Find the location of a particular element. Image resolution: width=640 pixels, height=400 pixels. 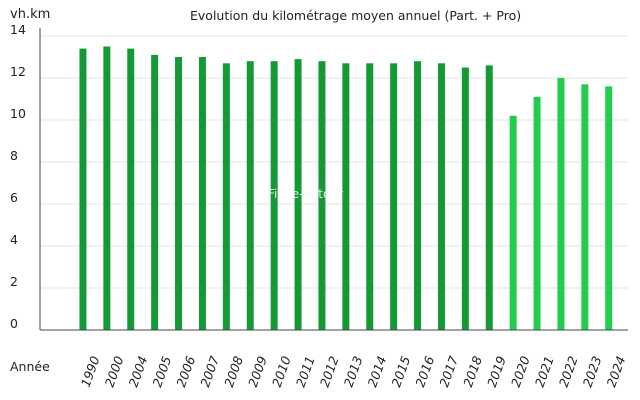

y-tick-label: 2 is located at coordinates (14, 281).